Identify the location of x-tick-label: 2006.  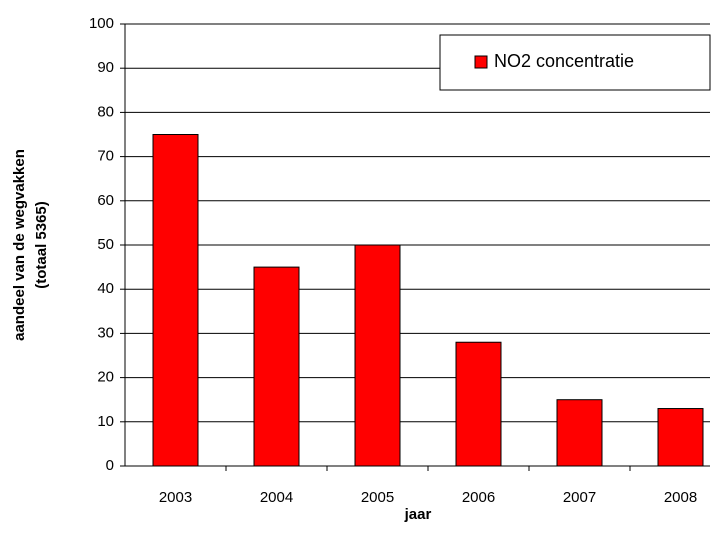
(478, 497).